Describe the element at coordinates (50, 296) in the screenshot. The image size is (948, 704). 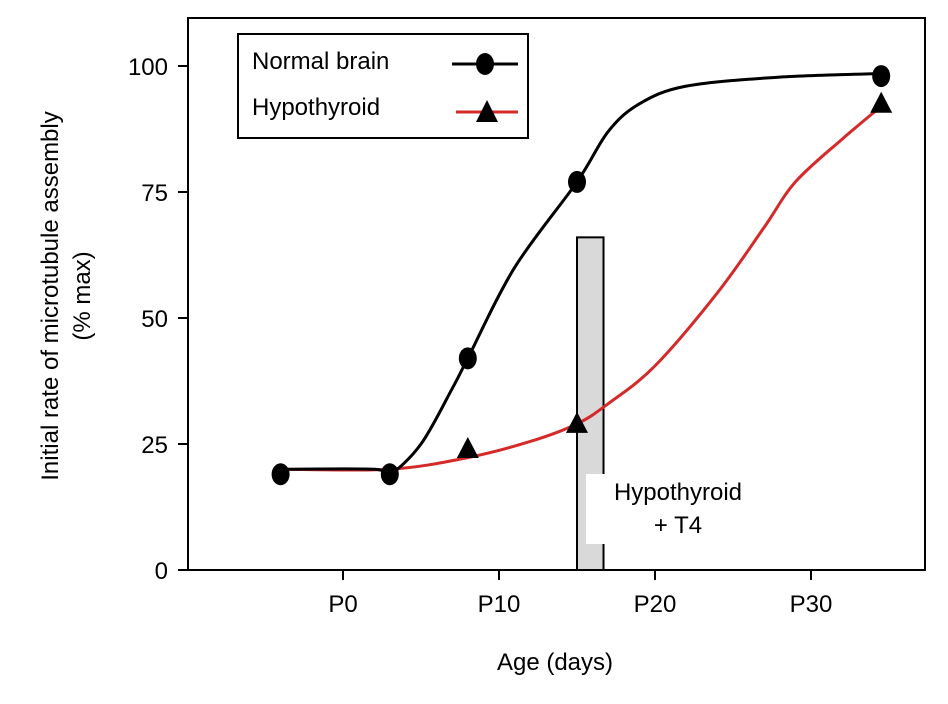
I see `y-axis-label-line1: Initial rate of microtubule assembly` at that location.